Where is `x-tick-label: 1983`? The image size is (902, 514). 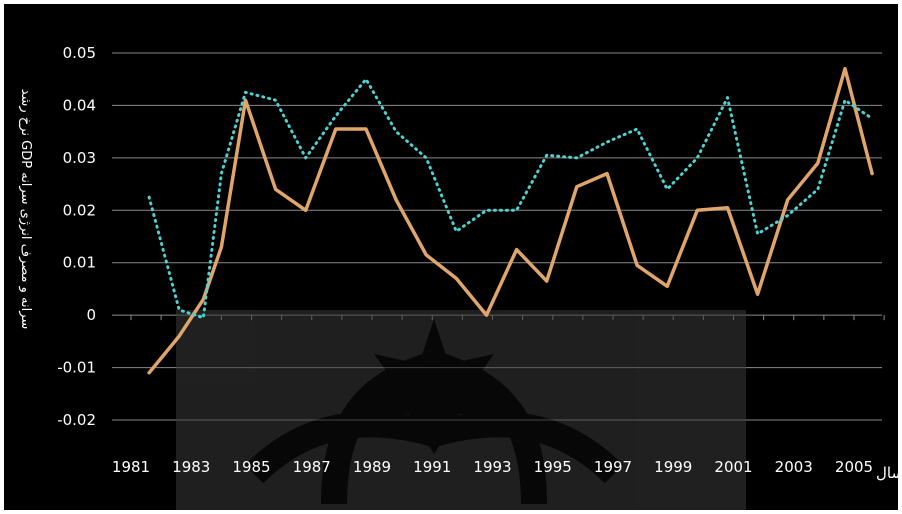
x-tick-label: 1983 is located at coordinates (191, 467).